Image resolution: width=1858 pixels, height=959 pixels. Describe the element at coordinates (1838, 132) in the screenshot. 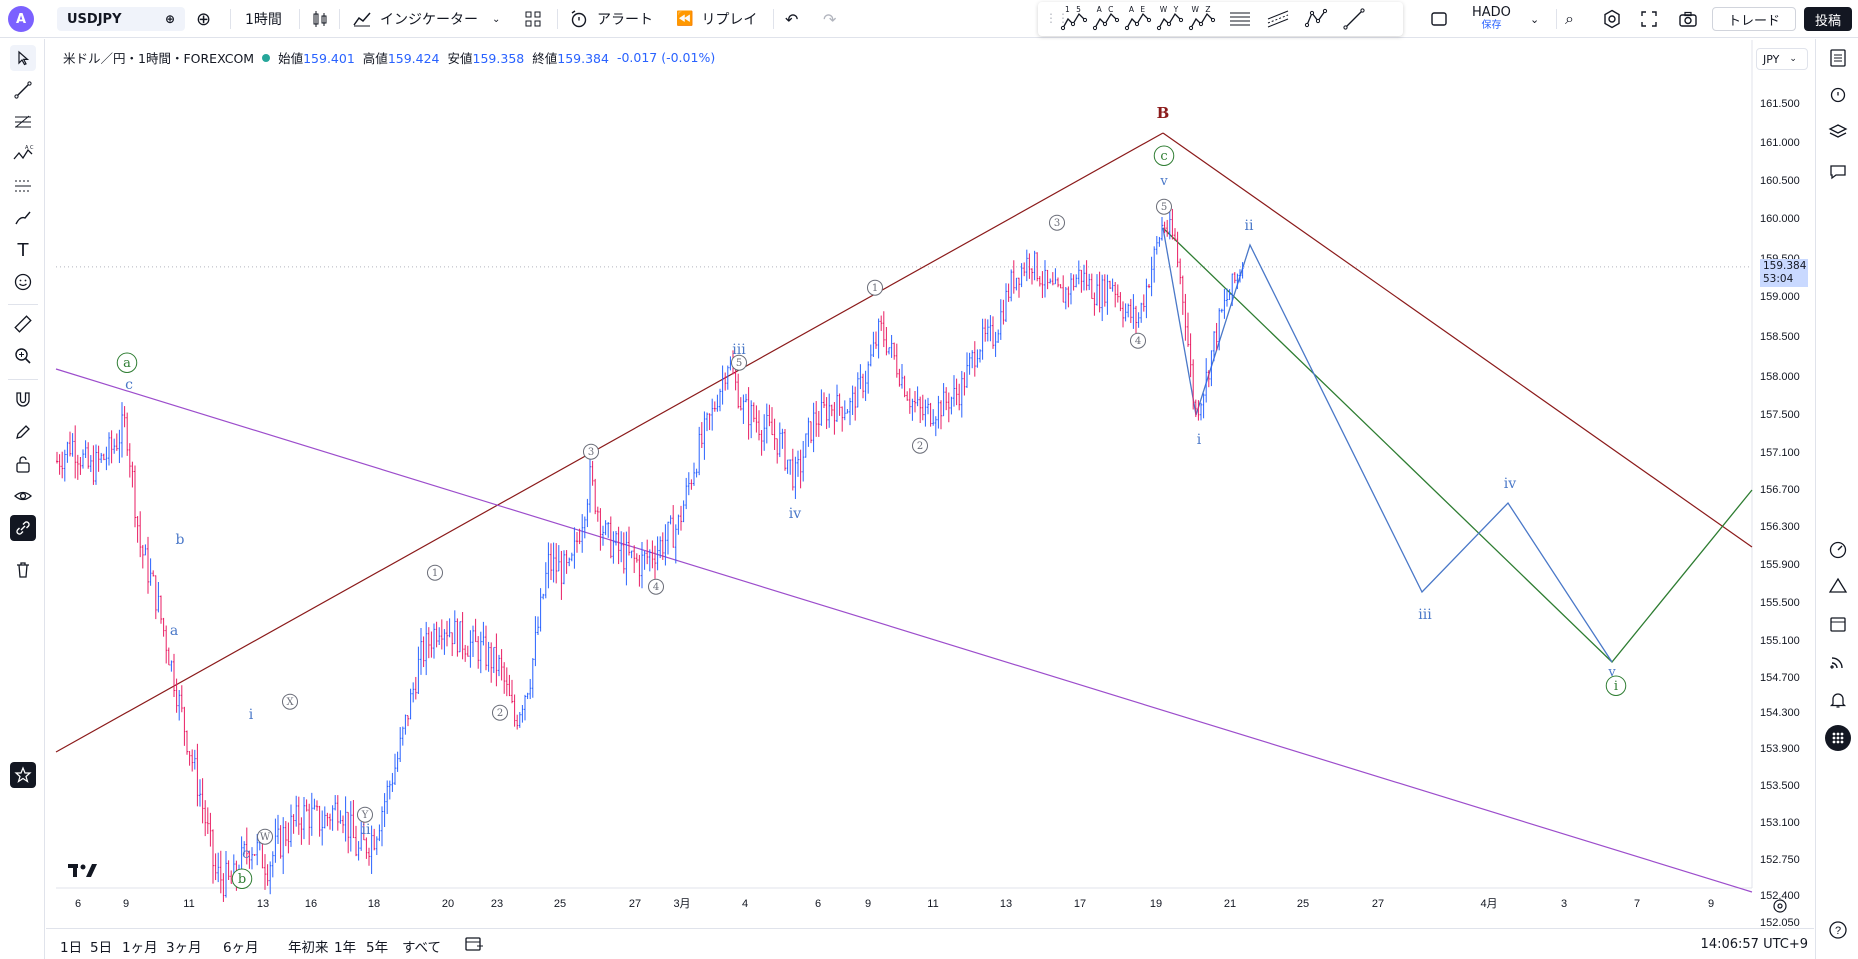

I see `layers-icon` at that location.